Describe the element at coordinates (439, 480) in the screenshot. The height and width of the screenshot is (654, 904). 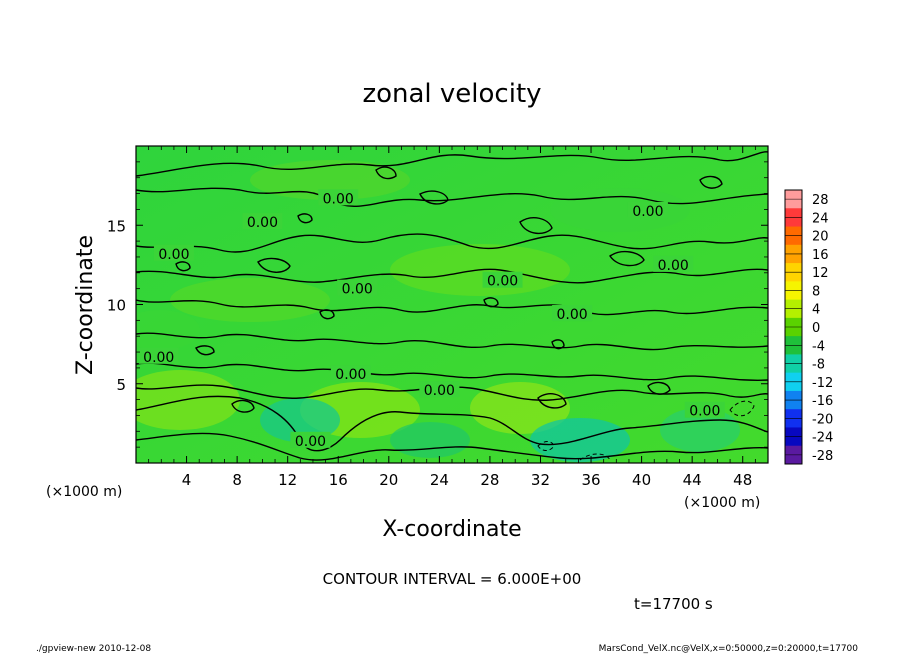
I see `x-tick-label: 24` at that location.